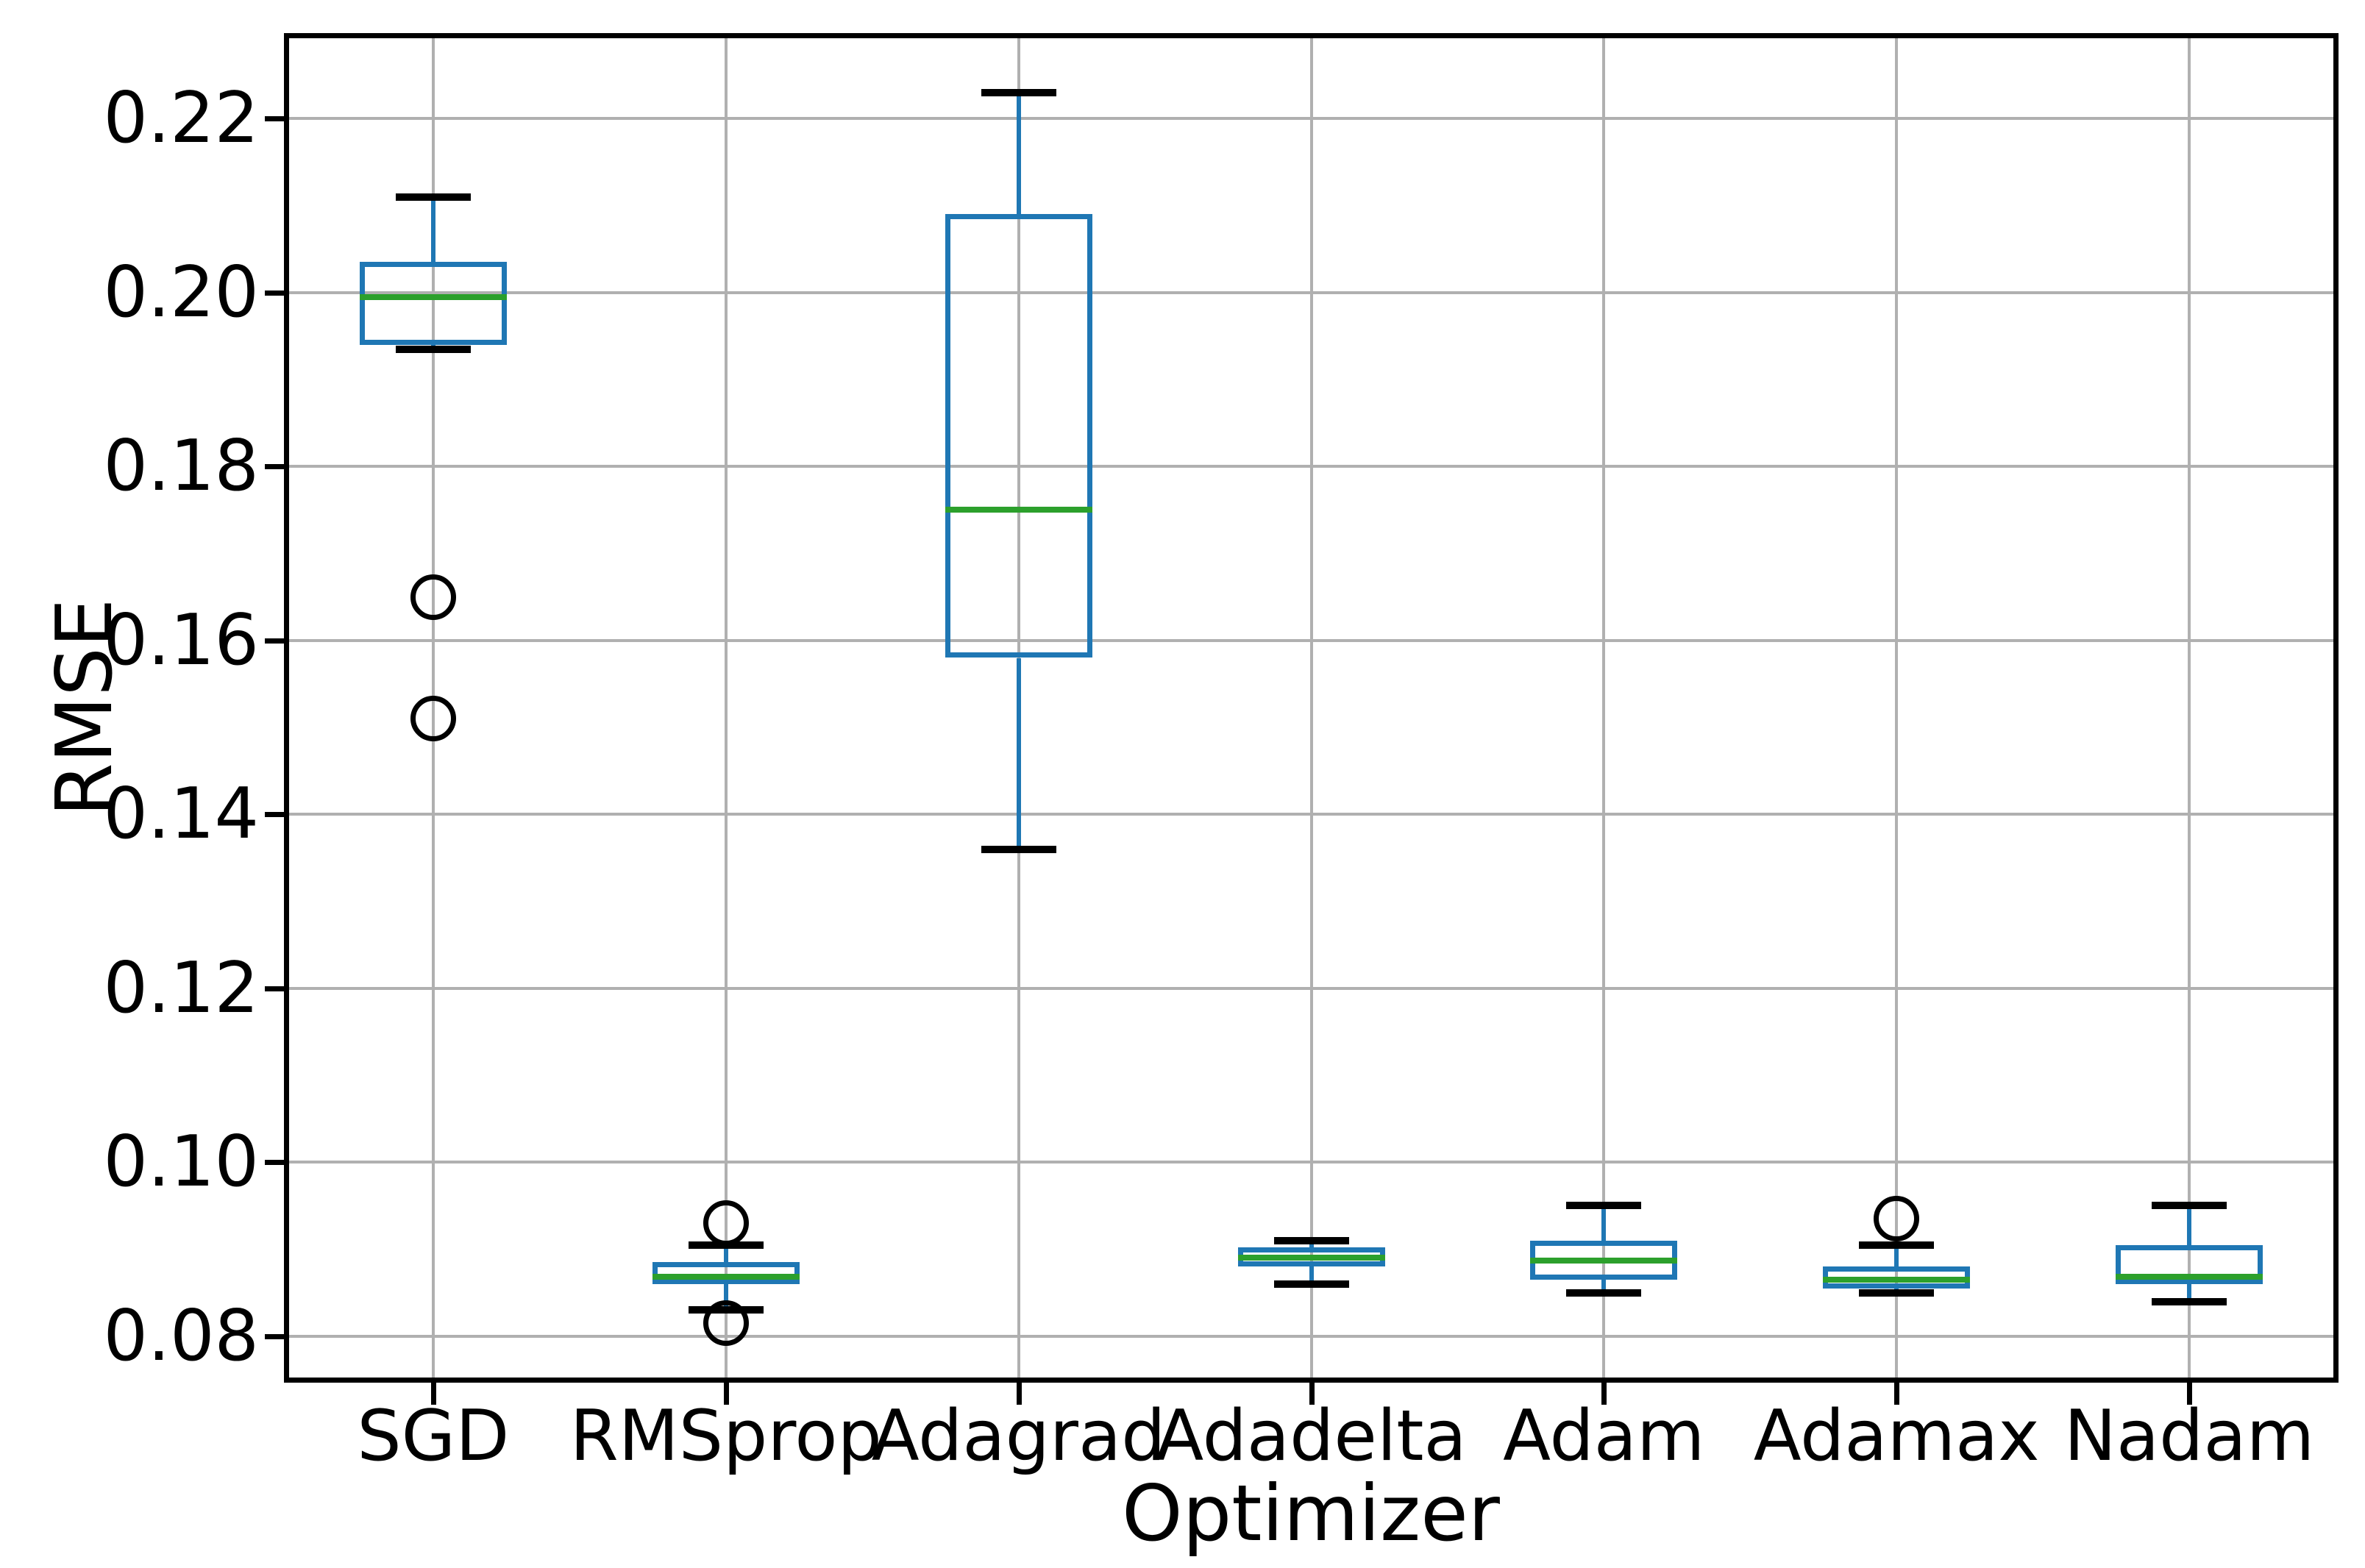 The image size is (2365, 1568). Describe the element at coordinates (1019, 1436) in the screenshot. I see `x-tick-label: Adagrad` at that location.